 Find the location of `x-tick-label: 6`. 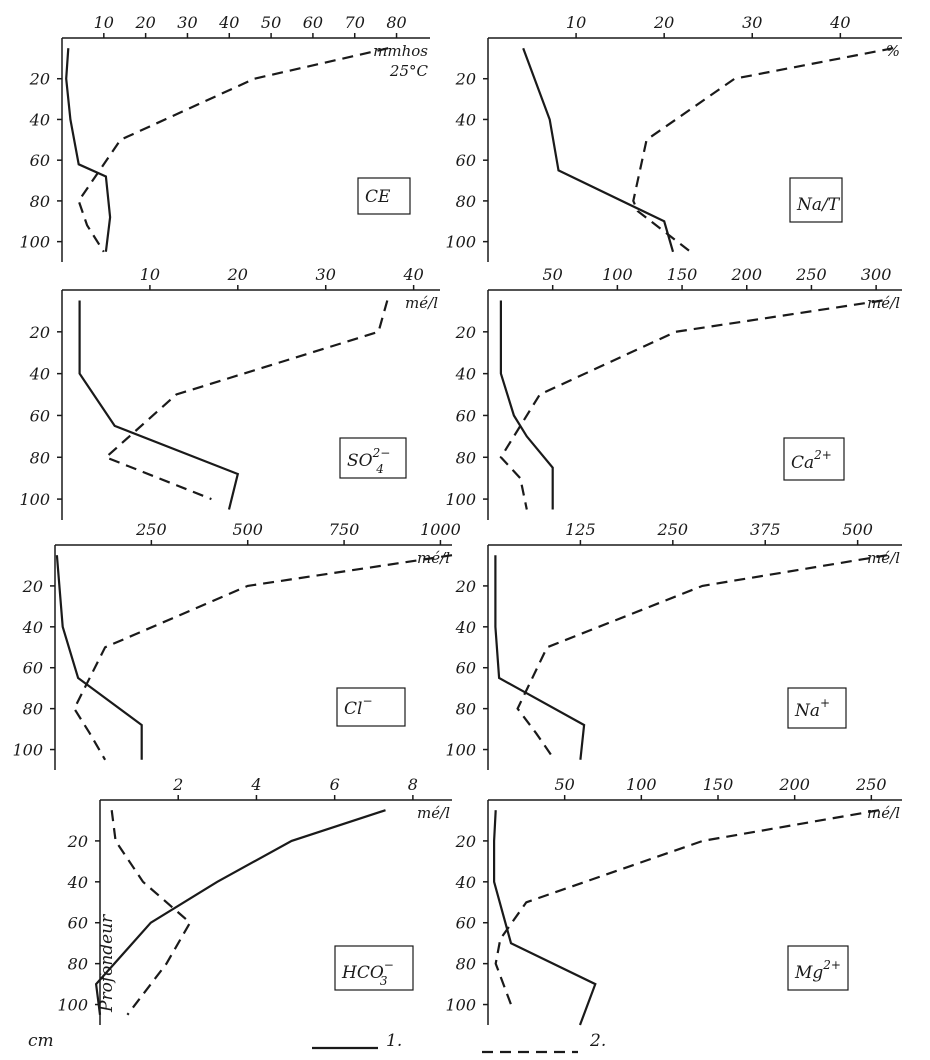

x-tick-label: 6 is located at coordinates (335, 784).